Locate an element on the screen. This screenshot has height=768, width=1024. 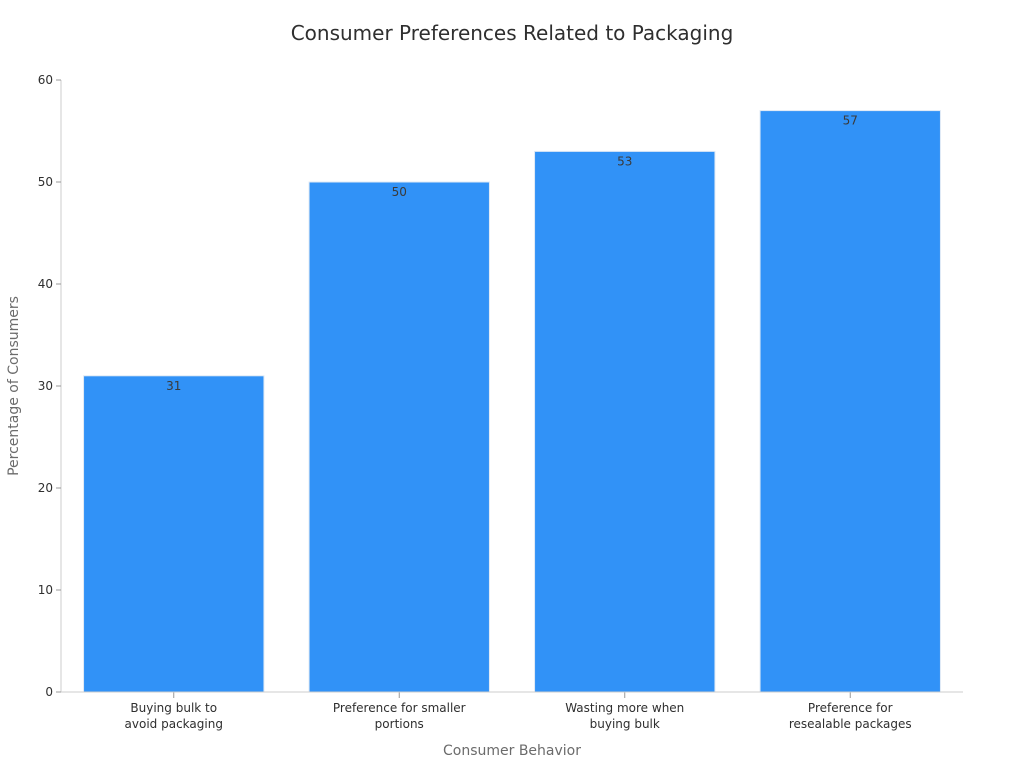
data-label-4: 57 is located at coordinates (850, 121).